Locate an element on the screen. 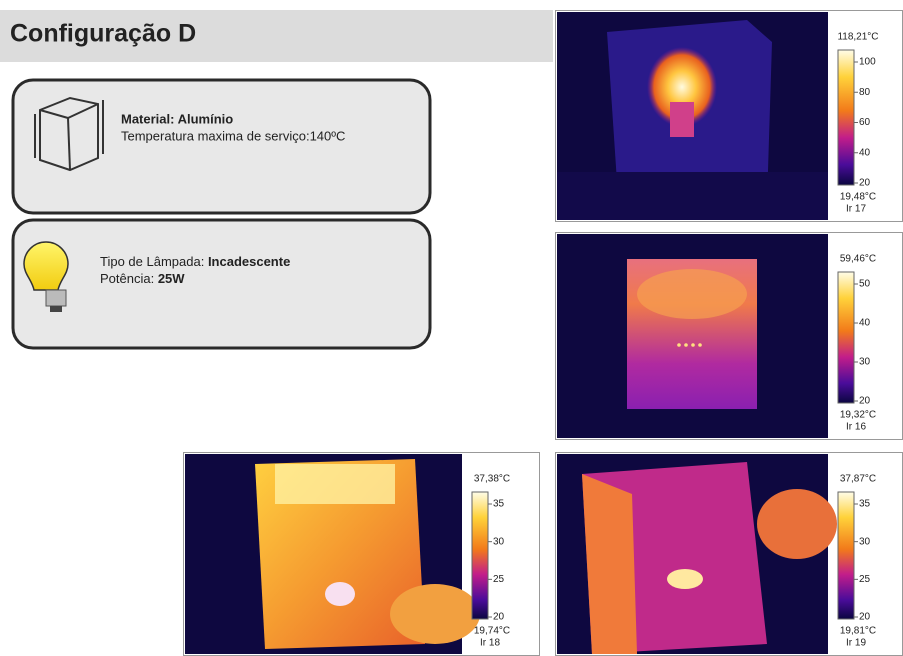 The width and height of the screenshot is (903, 656). image-id: Ir 16 is located at coordinates (856, 427).